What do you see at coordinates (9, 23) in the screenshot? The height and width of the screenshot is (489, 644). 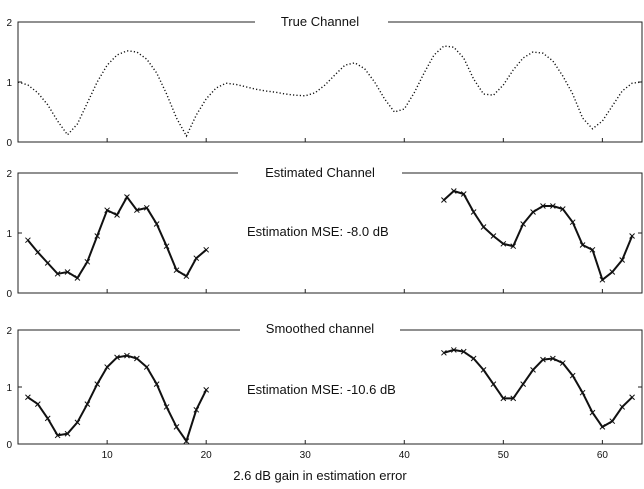 I see `true-channel-ytick-label: 2` at bounding box center [9, 23].